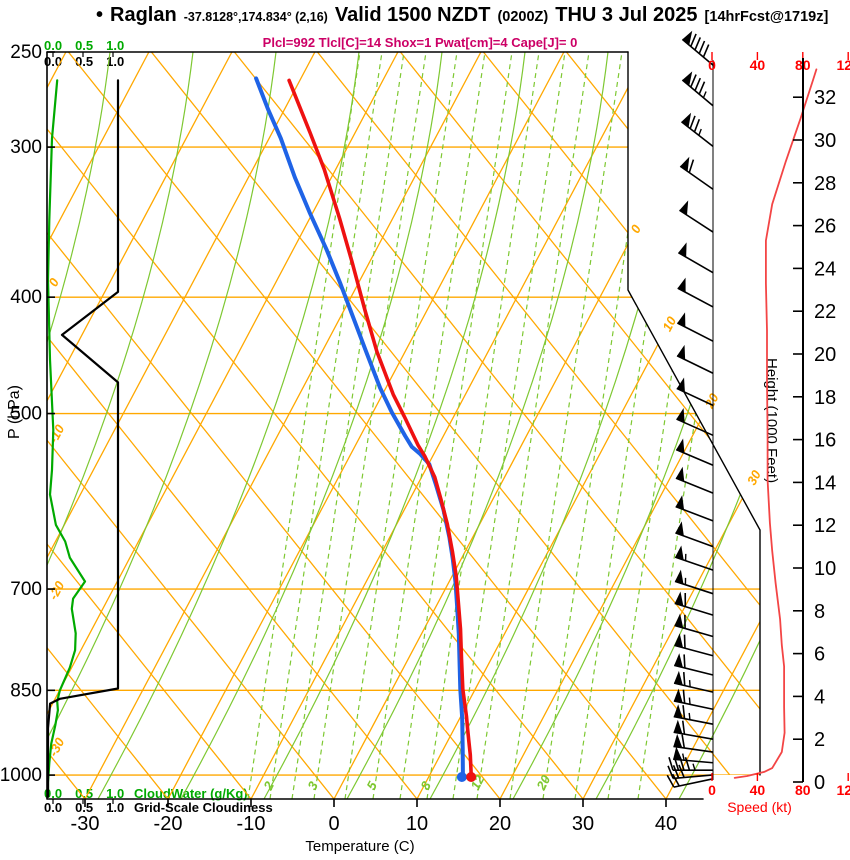 The width and height of the screenshot is (850, 860). What do you see at coordinates (251, 824) in the screenshot?
I see `temperature-tick-label: -10` at bounding box center [251, 824].